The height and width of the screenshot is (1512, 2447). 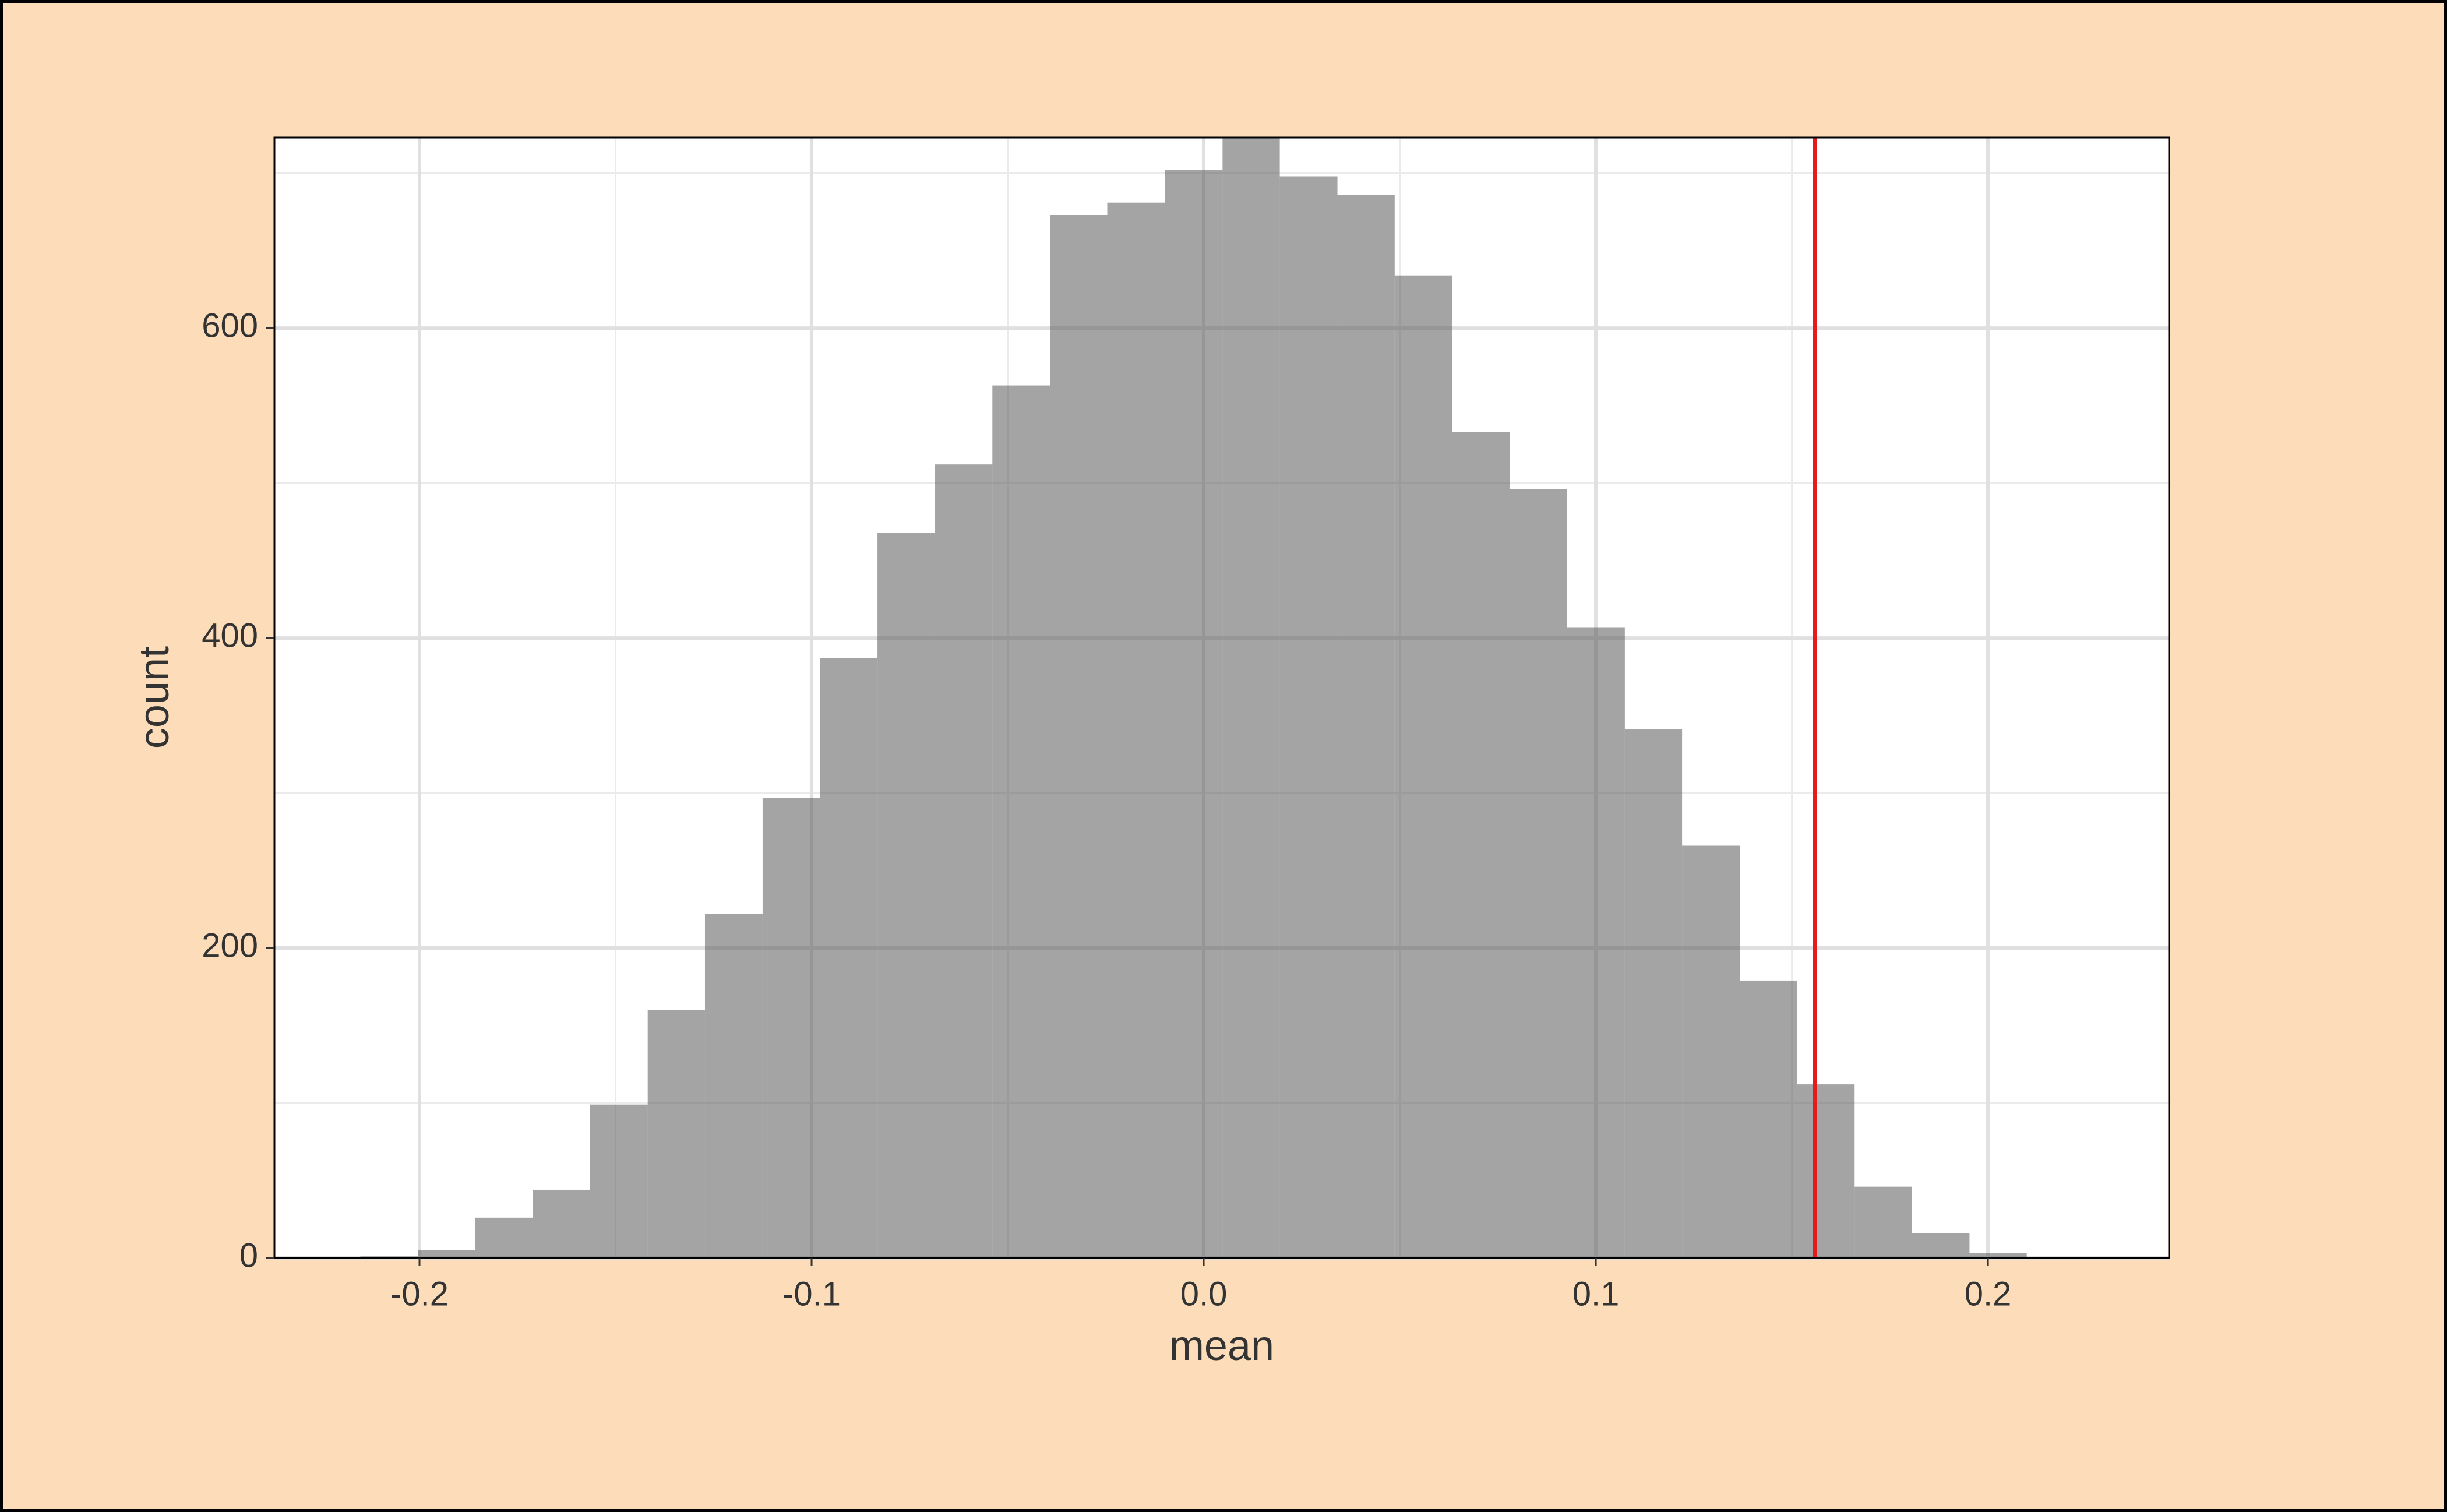 What do you see at coordinates (1988, 1294) in the screenshot?
I see `x-tick-label: 0.2` at bounding box center [1988, 1294].